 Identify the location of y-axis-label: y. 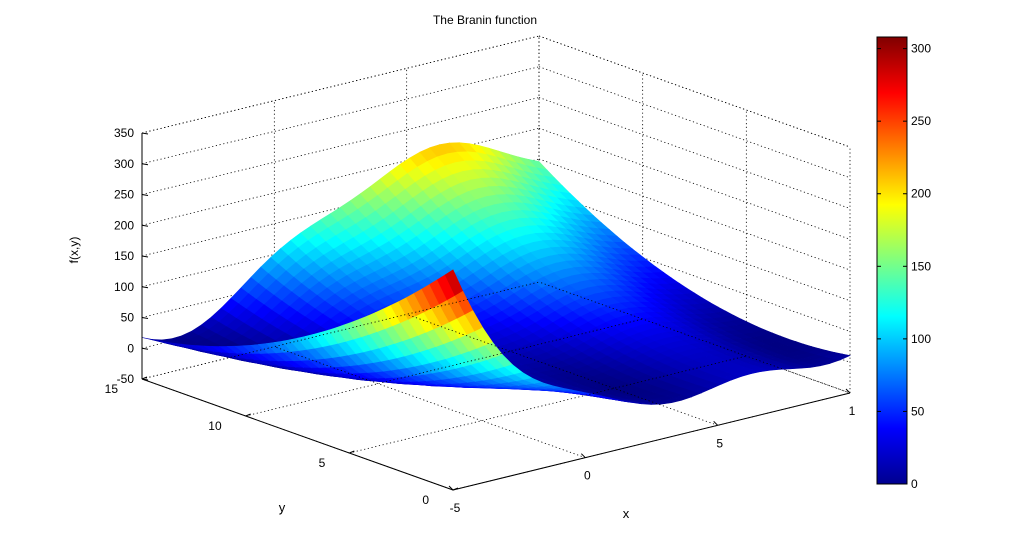
(282, 507).